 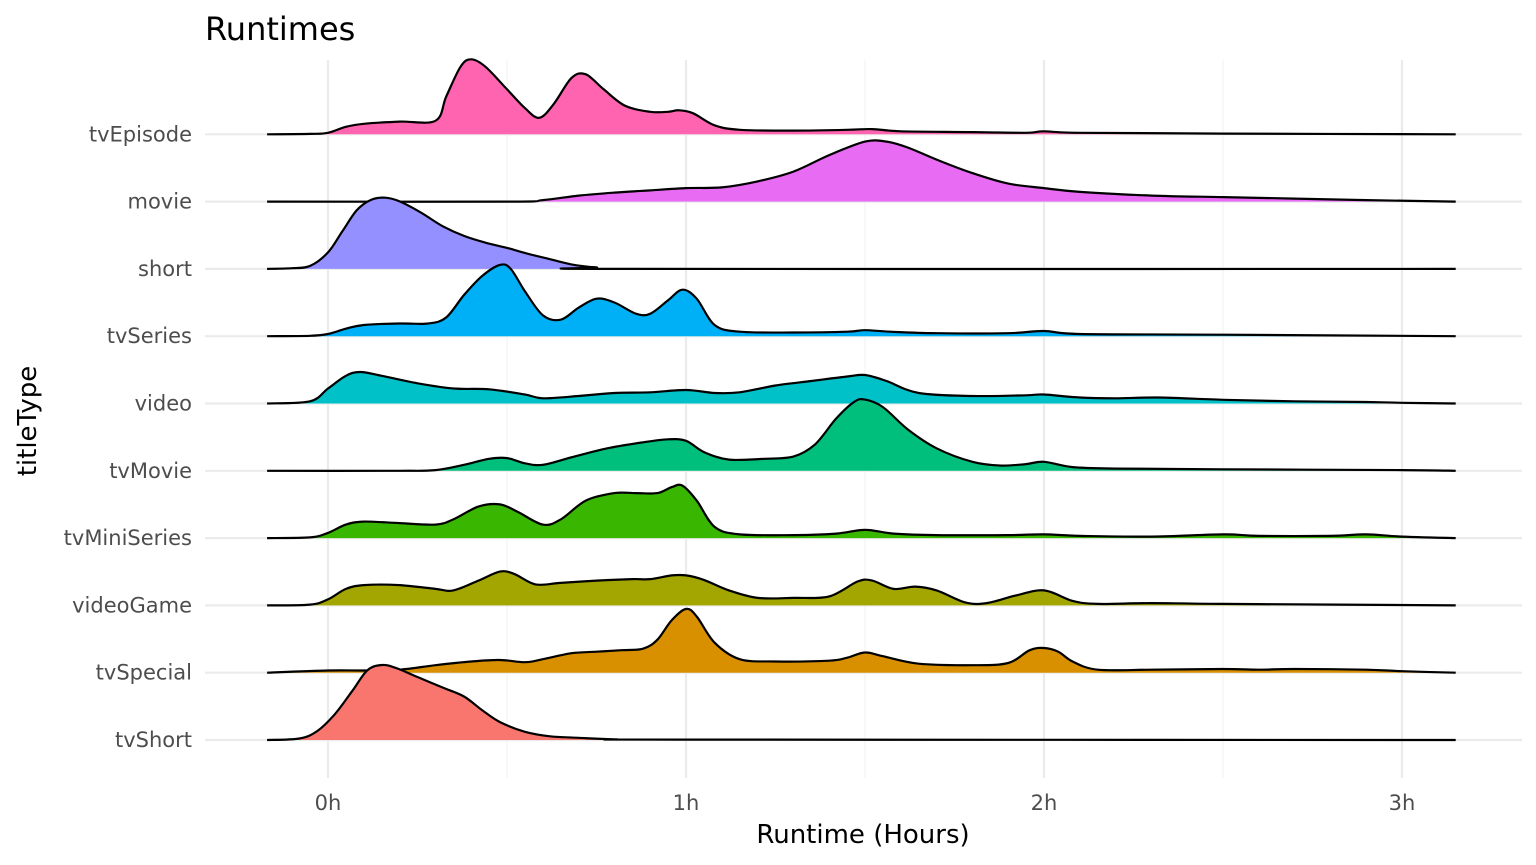 I want to click on ridge-fill-tvMovie, so click(x=861, y=435).